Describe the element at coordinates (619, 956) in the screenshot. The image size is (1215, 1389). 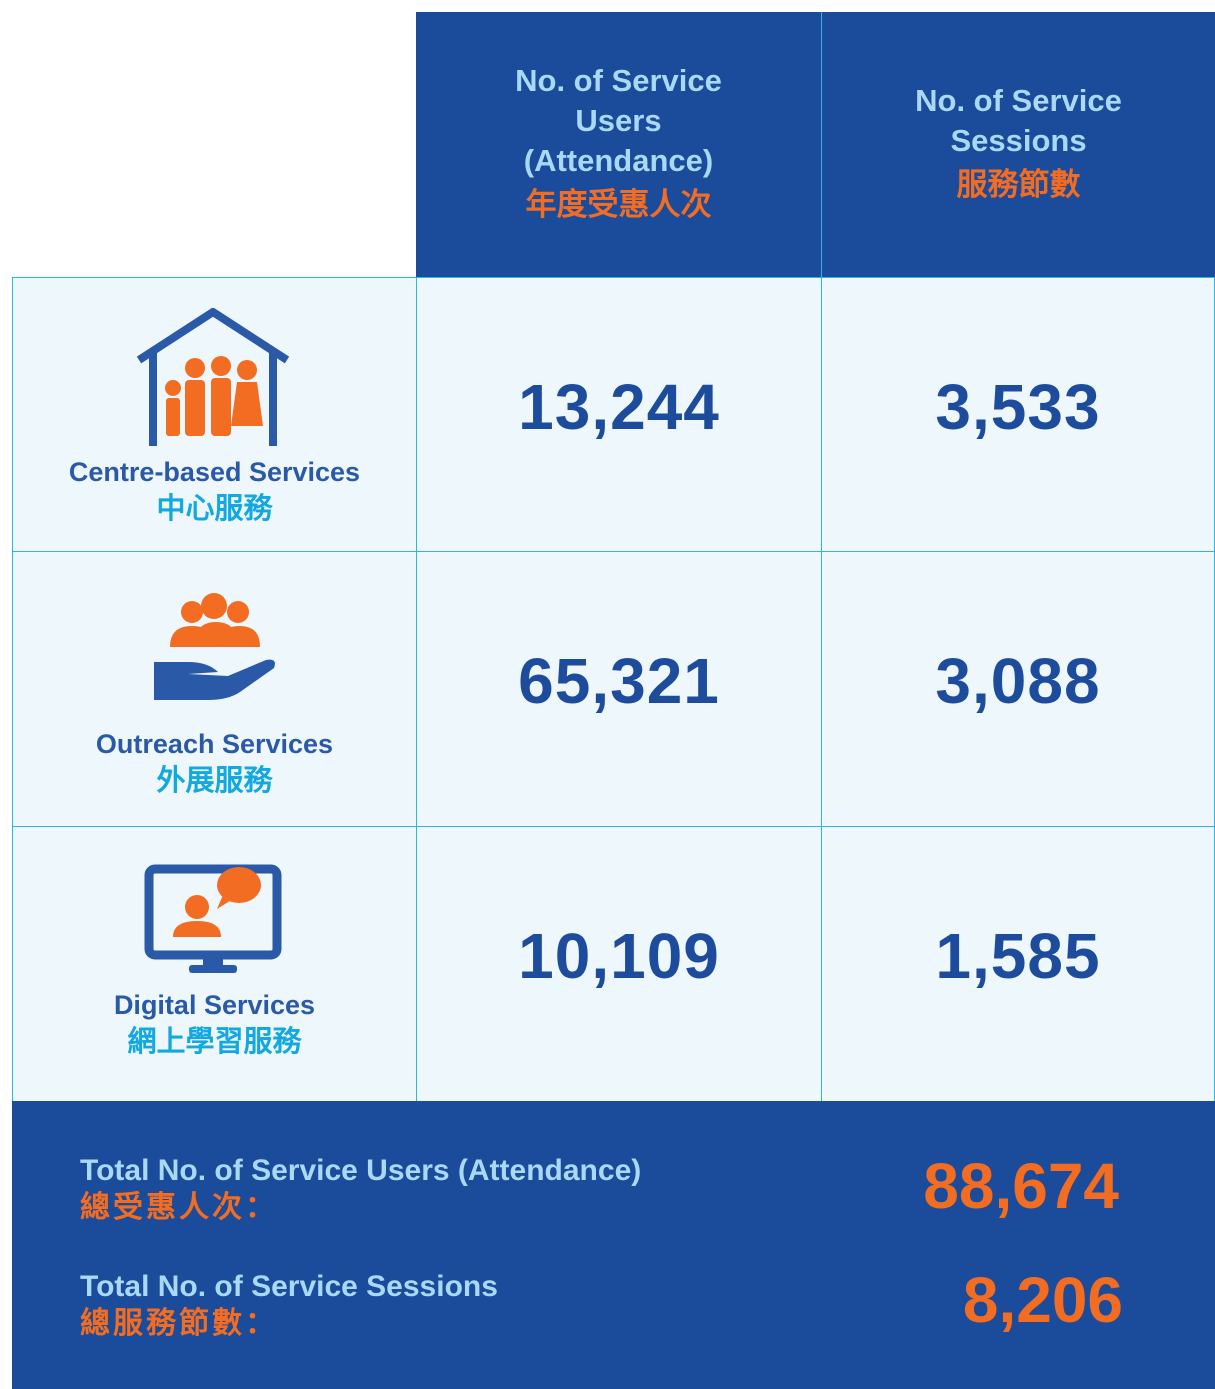
I see `users-value: 10,109` at that location.